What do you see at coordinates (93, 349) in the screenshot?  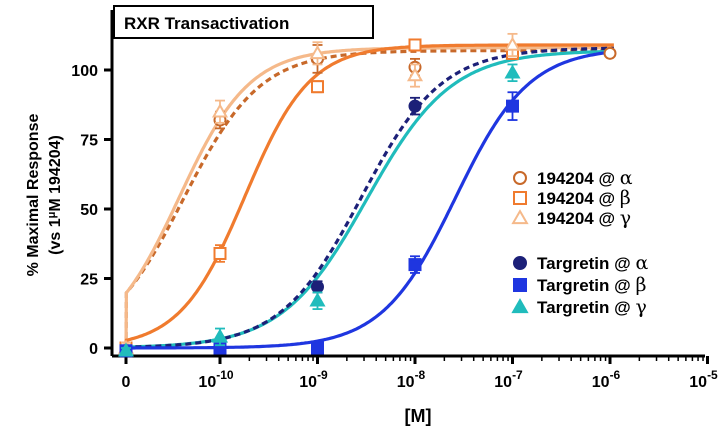 I see `y-tick-label: 0` at bounding box center [93, 349].